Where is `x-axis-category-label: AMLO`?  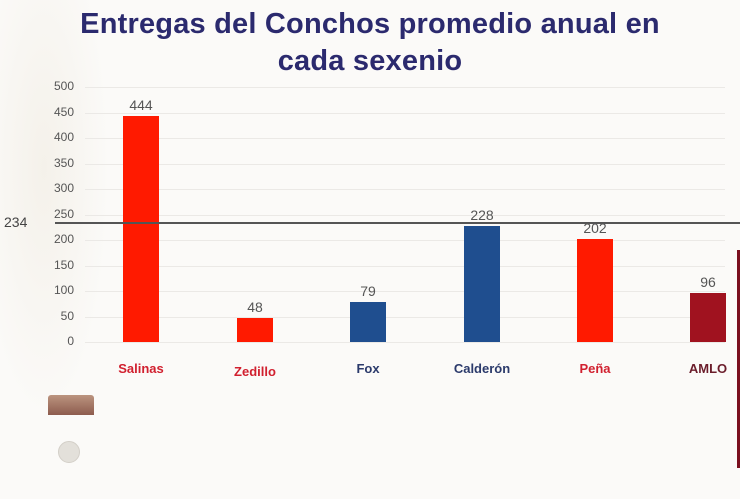
x-axis-category-label: AMLO is located at coordinates (708, 368).